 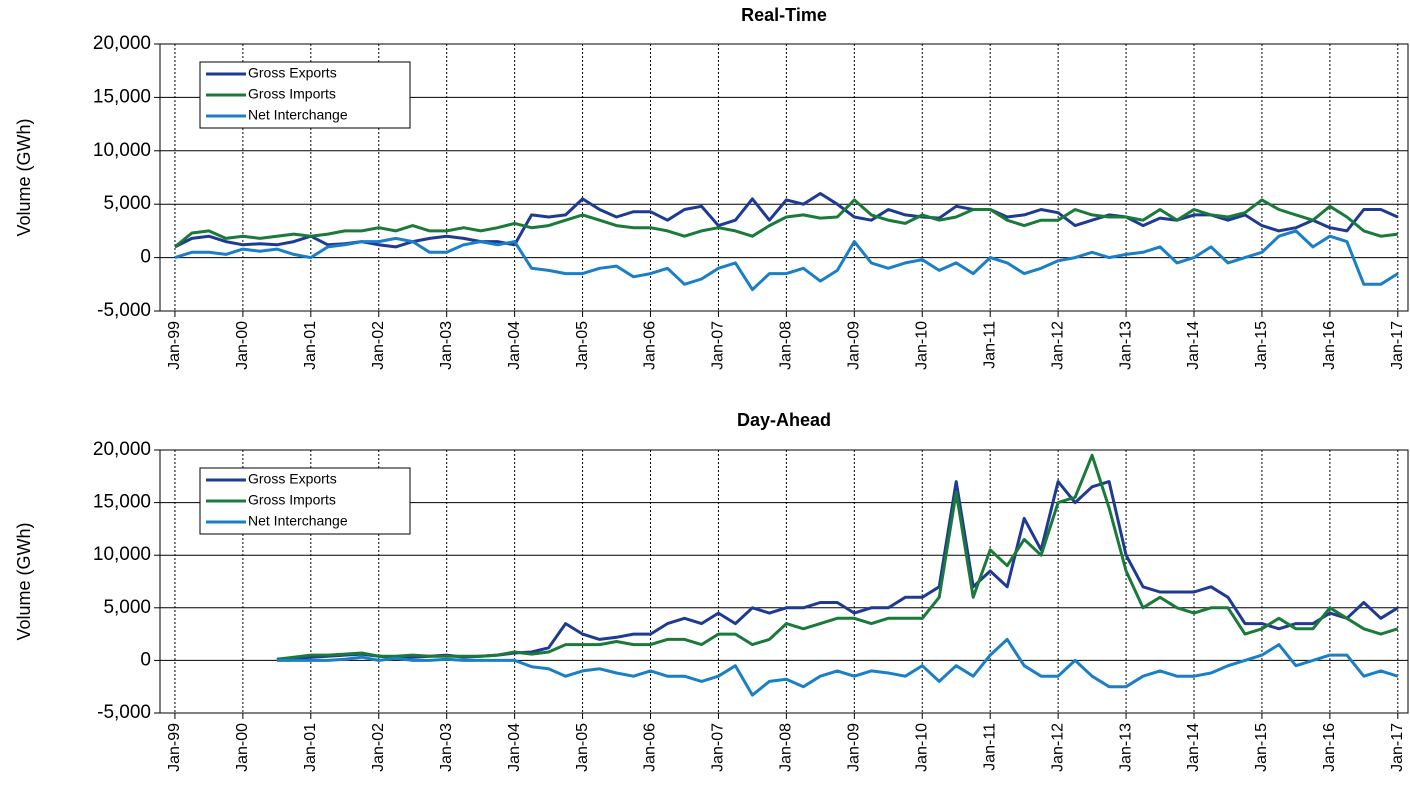 What do you see at coordinates (784, 15) in the screenshot?
I see `chart-title: Real-Time` at bounding box center [784, 15].